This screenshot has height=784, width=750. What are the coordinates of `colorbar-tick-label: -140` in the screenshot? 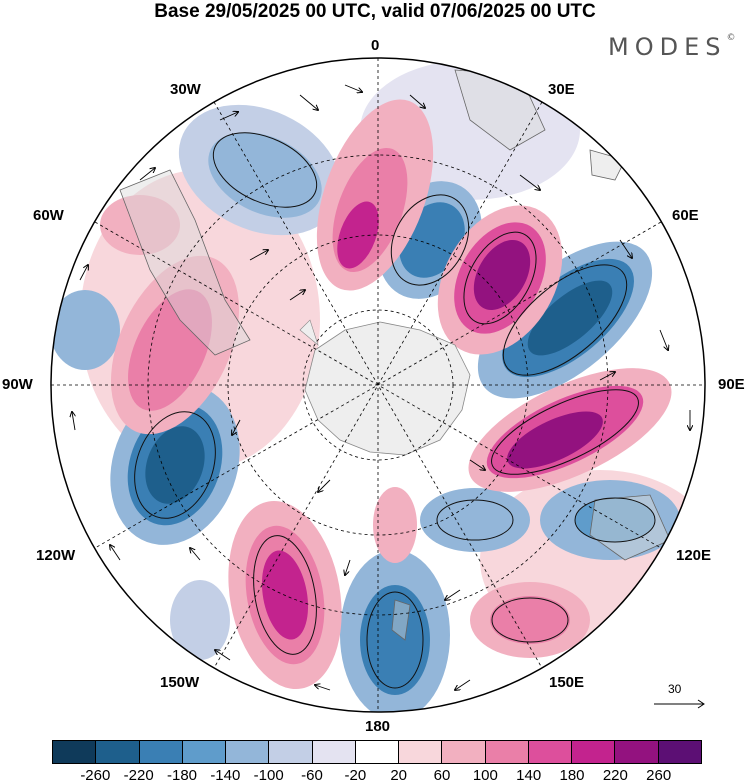 It's located at (225, 775).